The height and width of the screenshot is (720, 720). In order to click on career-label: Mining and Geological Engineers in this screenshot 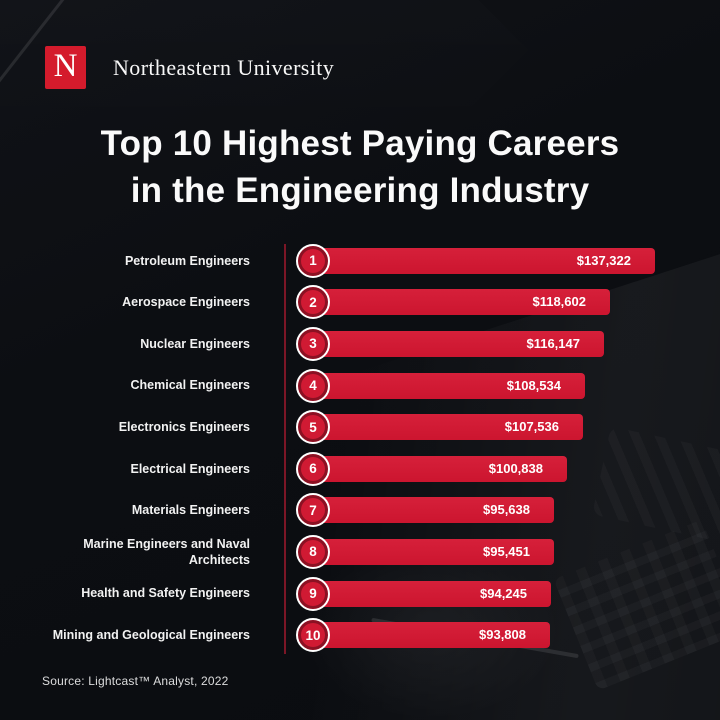, I will do `click(151, 635)`.